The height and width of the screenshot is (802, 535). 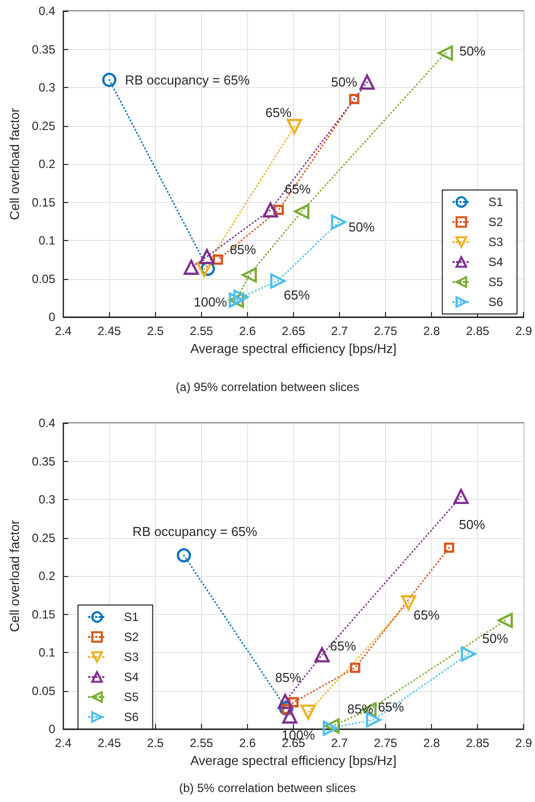 I want to click on text: (a) 95% correlation between slices, so click(x=268, y=387).